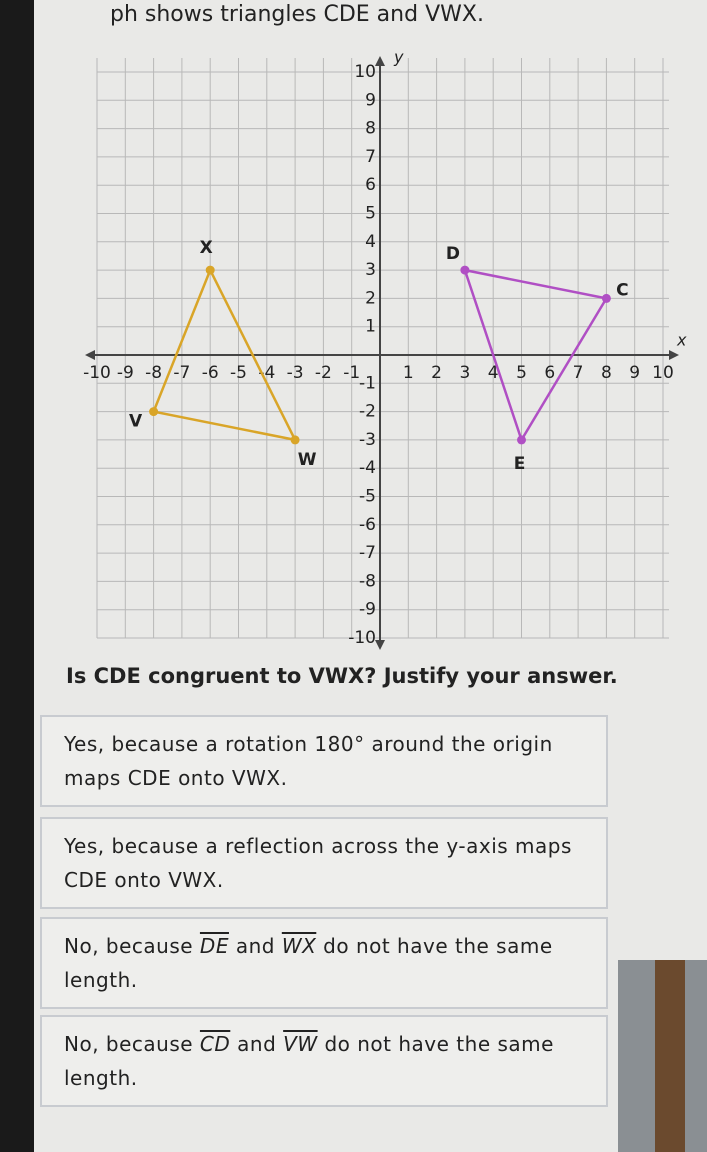 The width and height of the screenshot is (707, 1152). What do you see at coordinates (153, 373) in the screenshot?
I see `x-tick-label: -8` at bounding box center [153, 373].